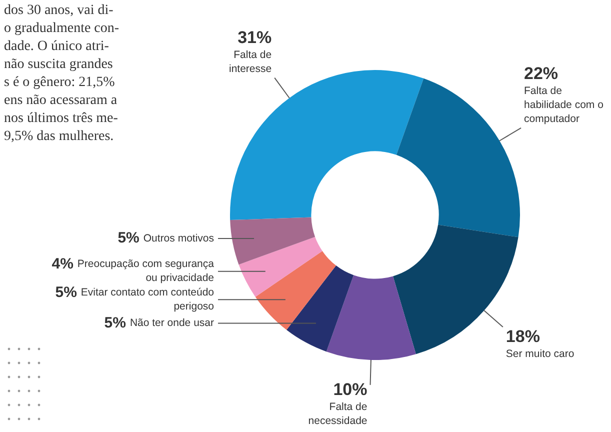  Describe the element at coordinates (59, 137) in the screenshot. I see `text: 9,5% das mulheres.` at that location.